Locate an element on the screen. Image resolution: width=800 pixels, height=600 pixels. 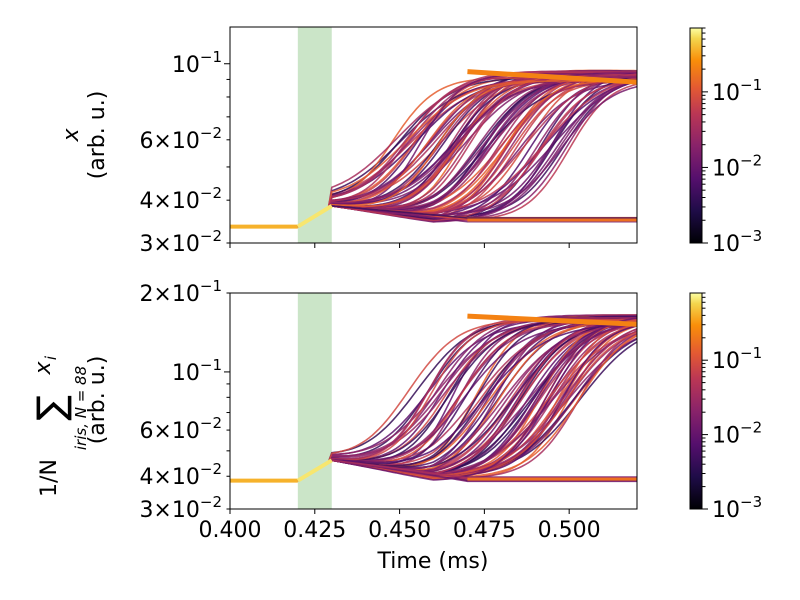
bottom-colorbar-tick-label: 10⁻¹ is located at coordinates (737, 359).